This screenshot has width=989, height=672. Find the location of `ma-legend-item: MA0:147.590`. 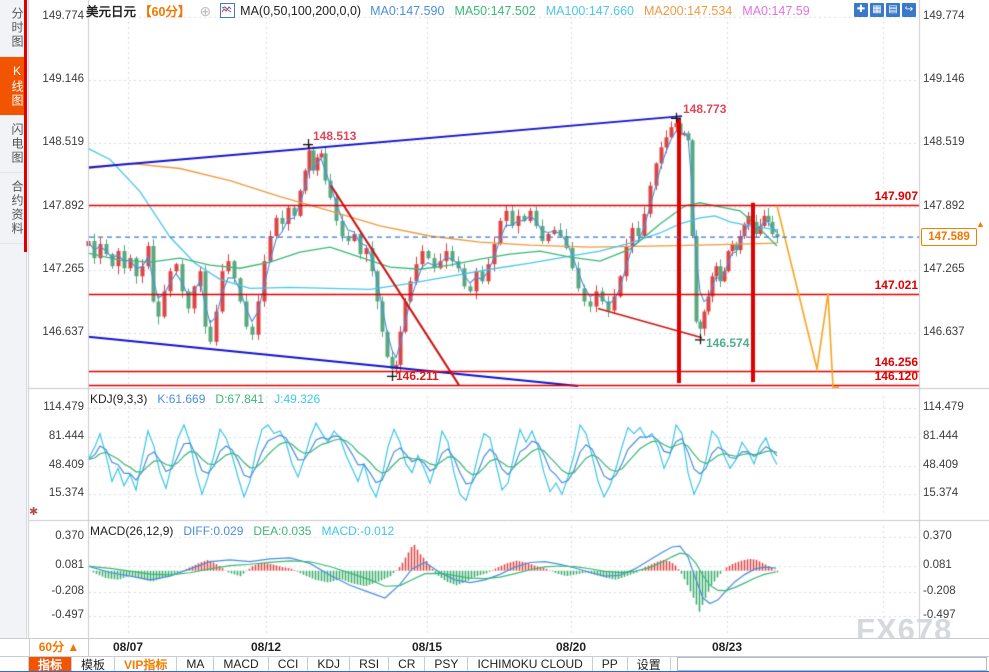

ma-legend-item: MA0:147.590 is located at coordinates (407, 10).